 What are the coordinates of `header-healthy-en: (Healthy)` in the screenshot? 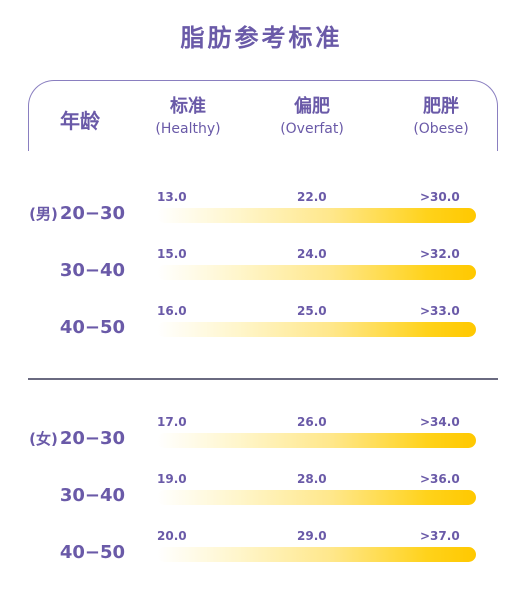 It's located at (188, 129).